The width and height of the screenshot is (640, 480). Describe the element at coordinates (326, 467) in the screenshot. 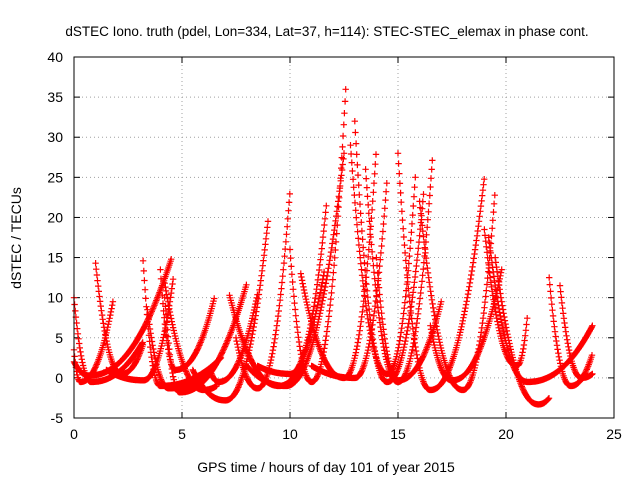

I see `x-axis-label: GPS time / hours of day 101 of year 2015` at that location.